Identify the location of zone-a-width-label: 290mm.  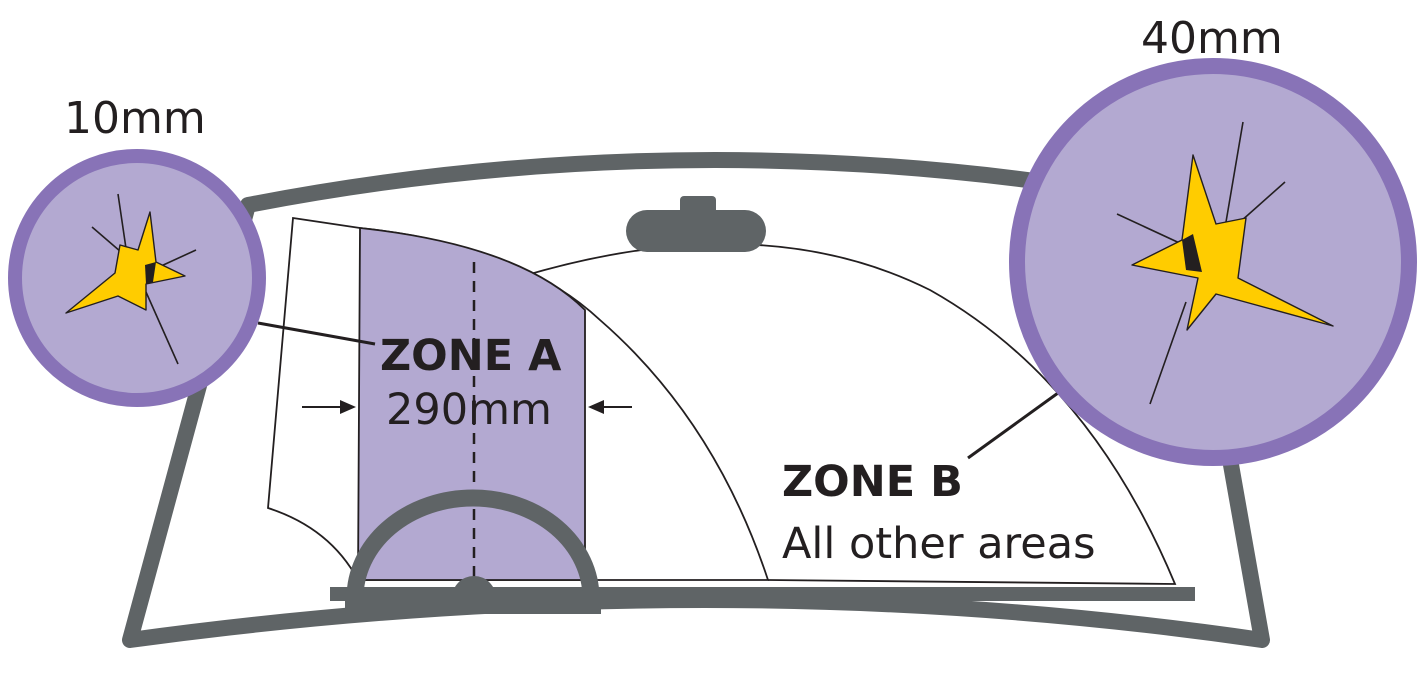
(469, 410).